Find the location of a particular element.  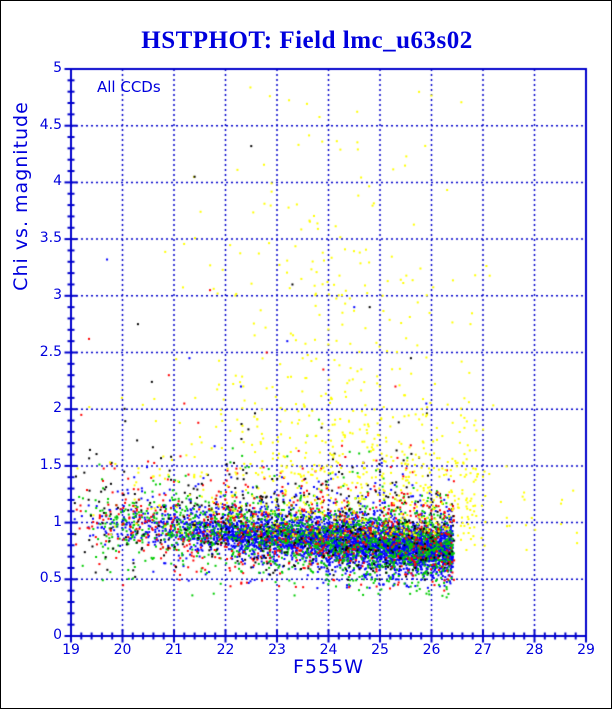

x-tick-label: 28 is located at coordinates (534, 650).